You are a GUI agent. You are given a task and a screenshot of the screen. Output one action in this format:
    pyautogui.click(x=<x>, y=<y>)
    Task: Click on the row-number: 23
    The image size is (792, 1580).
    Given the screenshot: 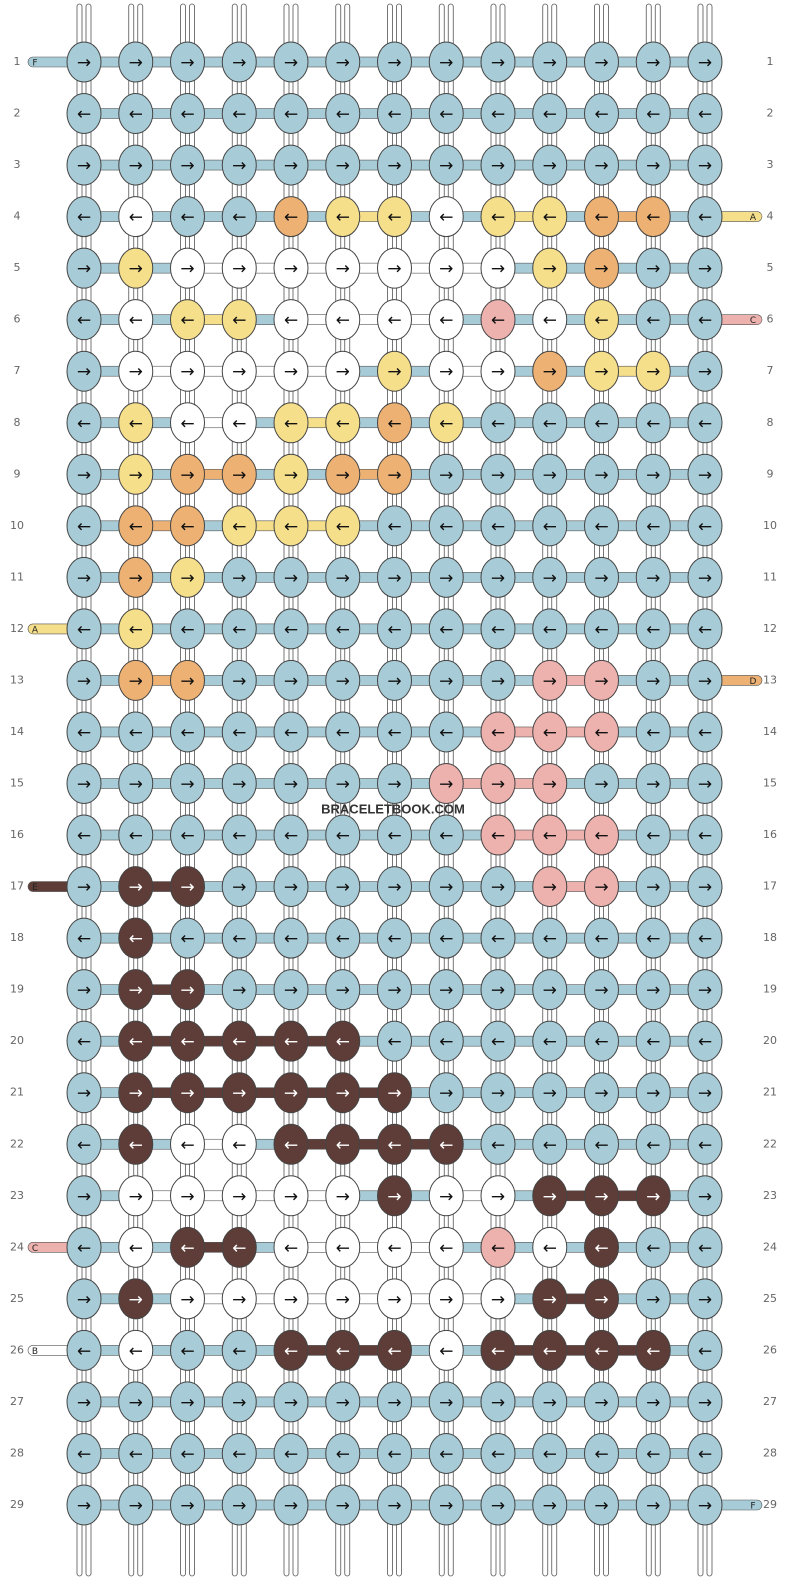 What is the action you would take?
    pyautogui.click(x=17, y=1195)
    